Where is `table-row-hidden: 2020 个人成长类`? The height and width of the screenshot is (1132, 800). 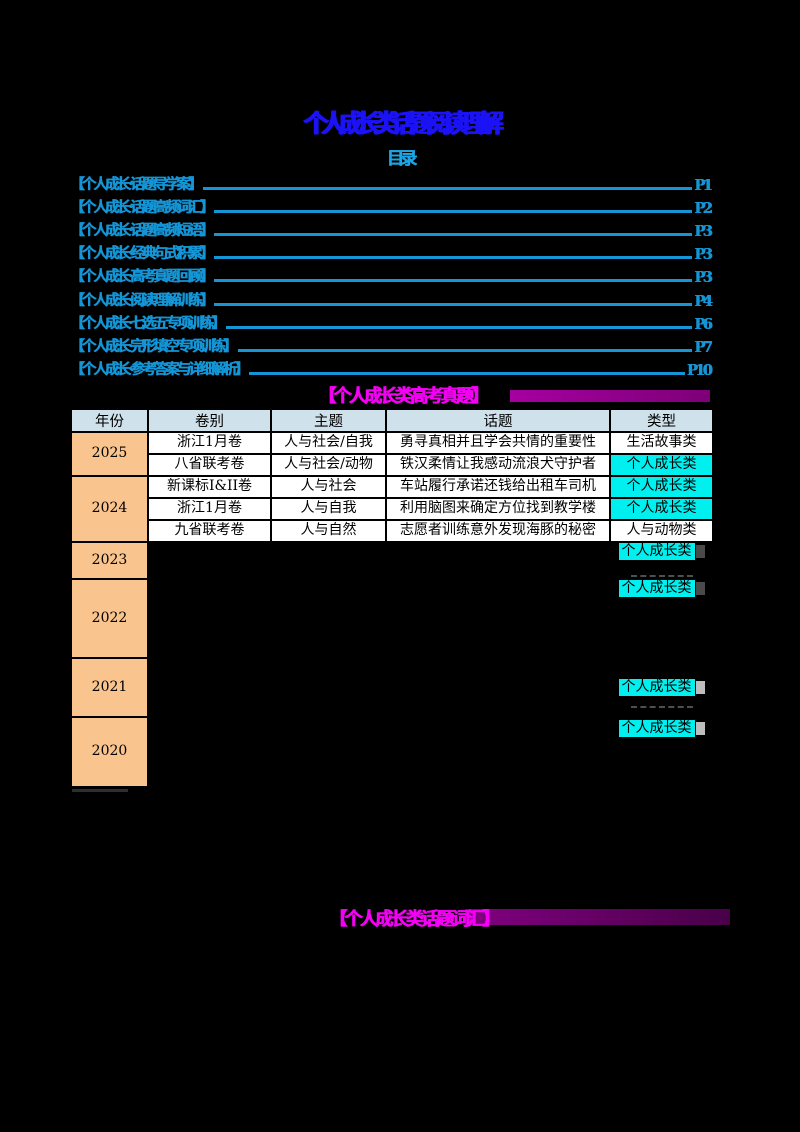 table-row-hidden: 2020 个人成长类 is located at coordinates (391, 752).